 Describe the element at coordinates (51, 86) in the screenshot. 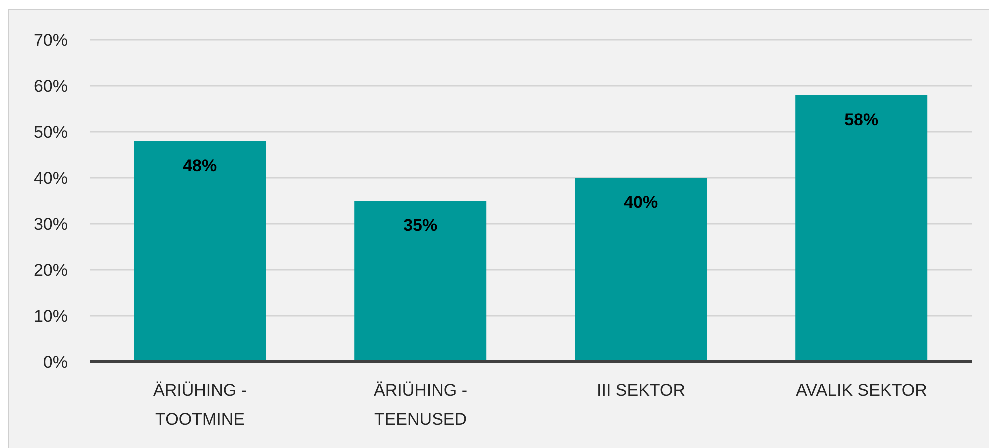

I see `y-tick-label: 60%` at that location.